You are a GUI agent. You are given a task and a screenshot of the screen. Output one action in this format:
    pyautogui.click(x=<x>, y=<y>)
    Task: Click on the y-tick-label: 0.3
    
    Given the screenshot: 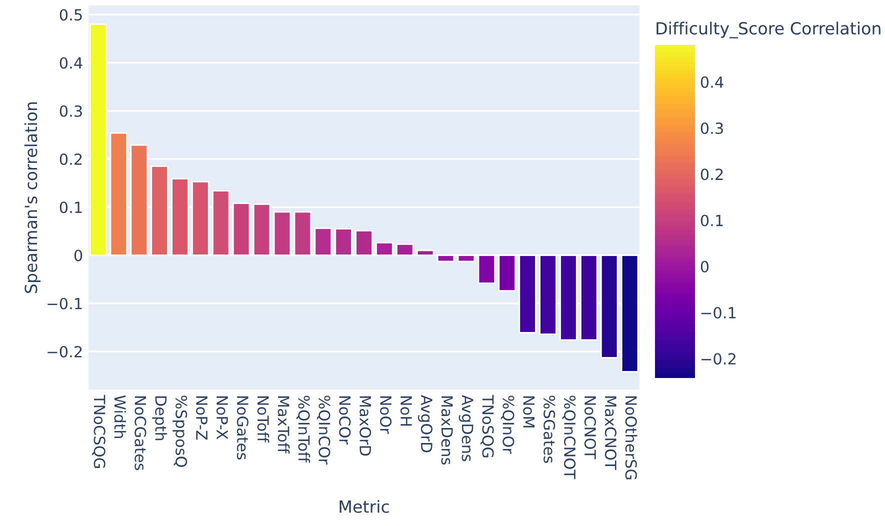 What is the action you would take?
    pyautogui.click(x=71, y=111)
    